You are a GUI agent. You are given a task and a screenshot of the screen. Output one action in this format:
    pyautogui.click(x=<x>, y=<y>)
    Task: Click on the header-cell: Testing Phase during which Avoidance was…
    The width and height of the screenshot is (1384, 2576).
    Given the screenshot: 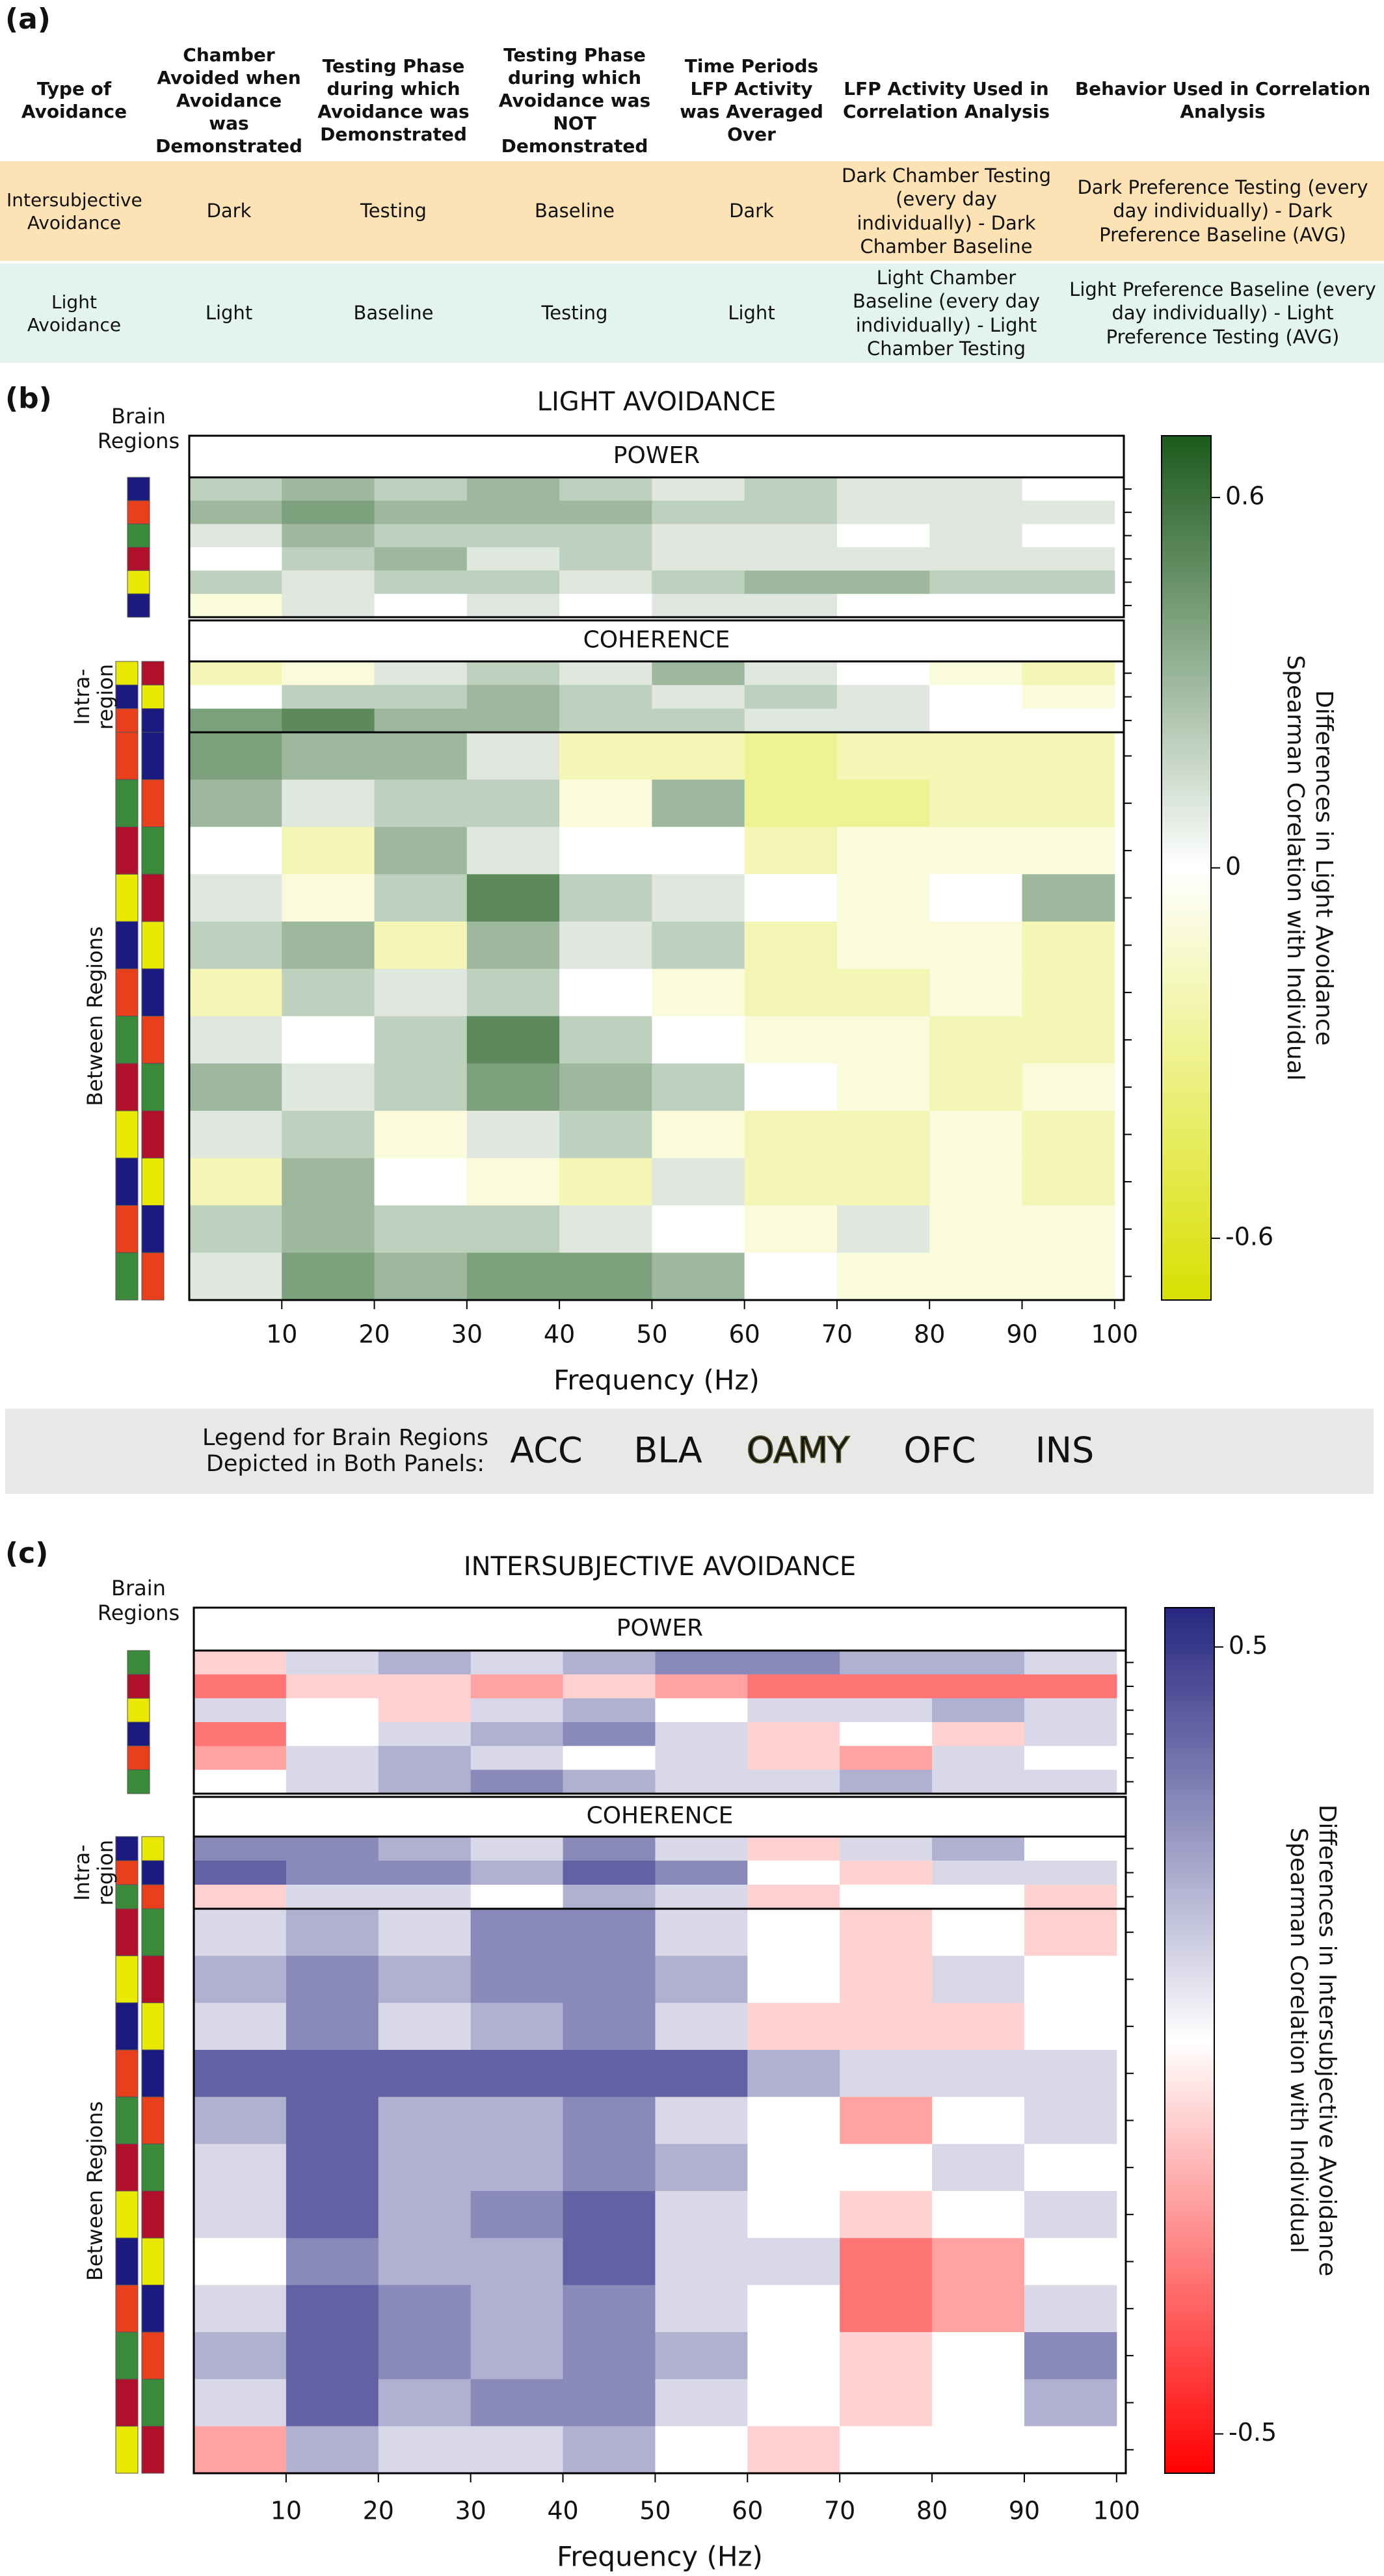 What is the action you would take?
    pyautogui.click(x=393, y=100)
    